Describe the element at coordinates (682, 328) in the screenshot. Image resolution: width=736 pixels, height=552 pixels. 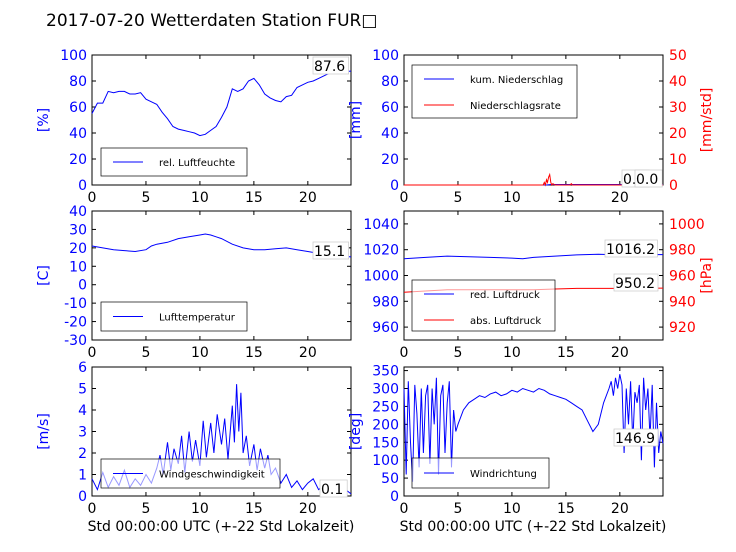
I see `y-tick-right-label: 920` at that location.